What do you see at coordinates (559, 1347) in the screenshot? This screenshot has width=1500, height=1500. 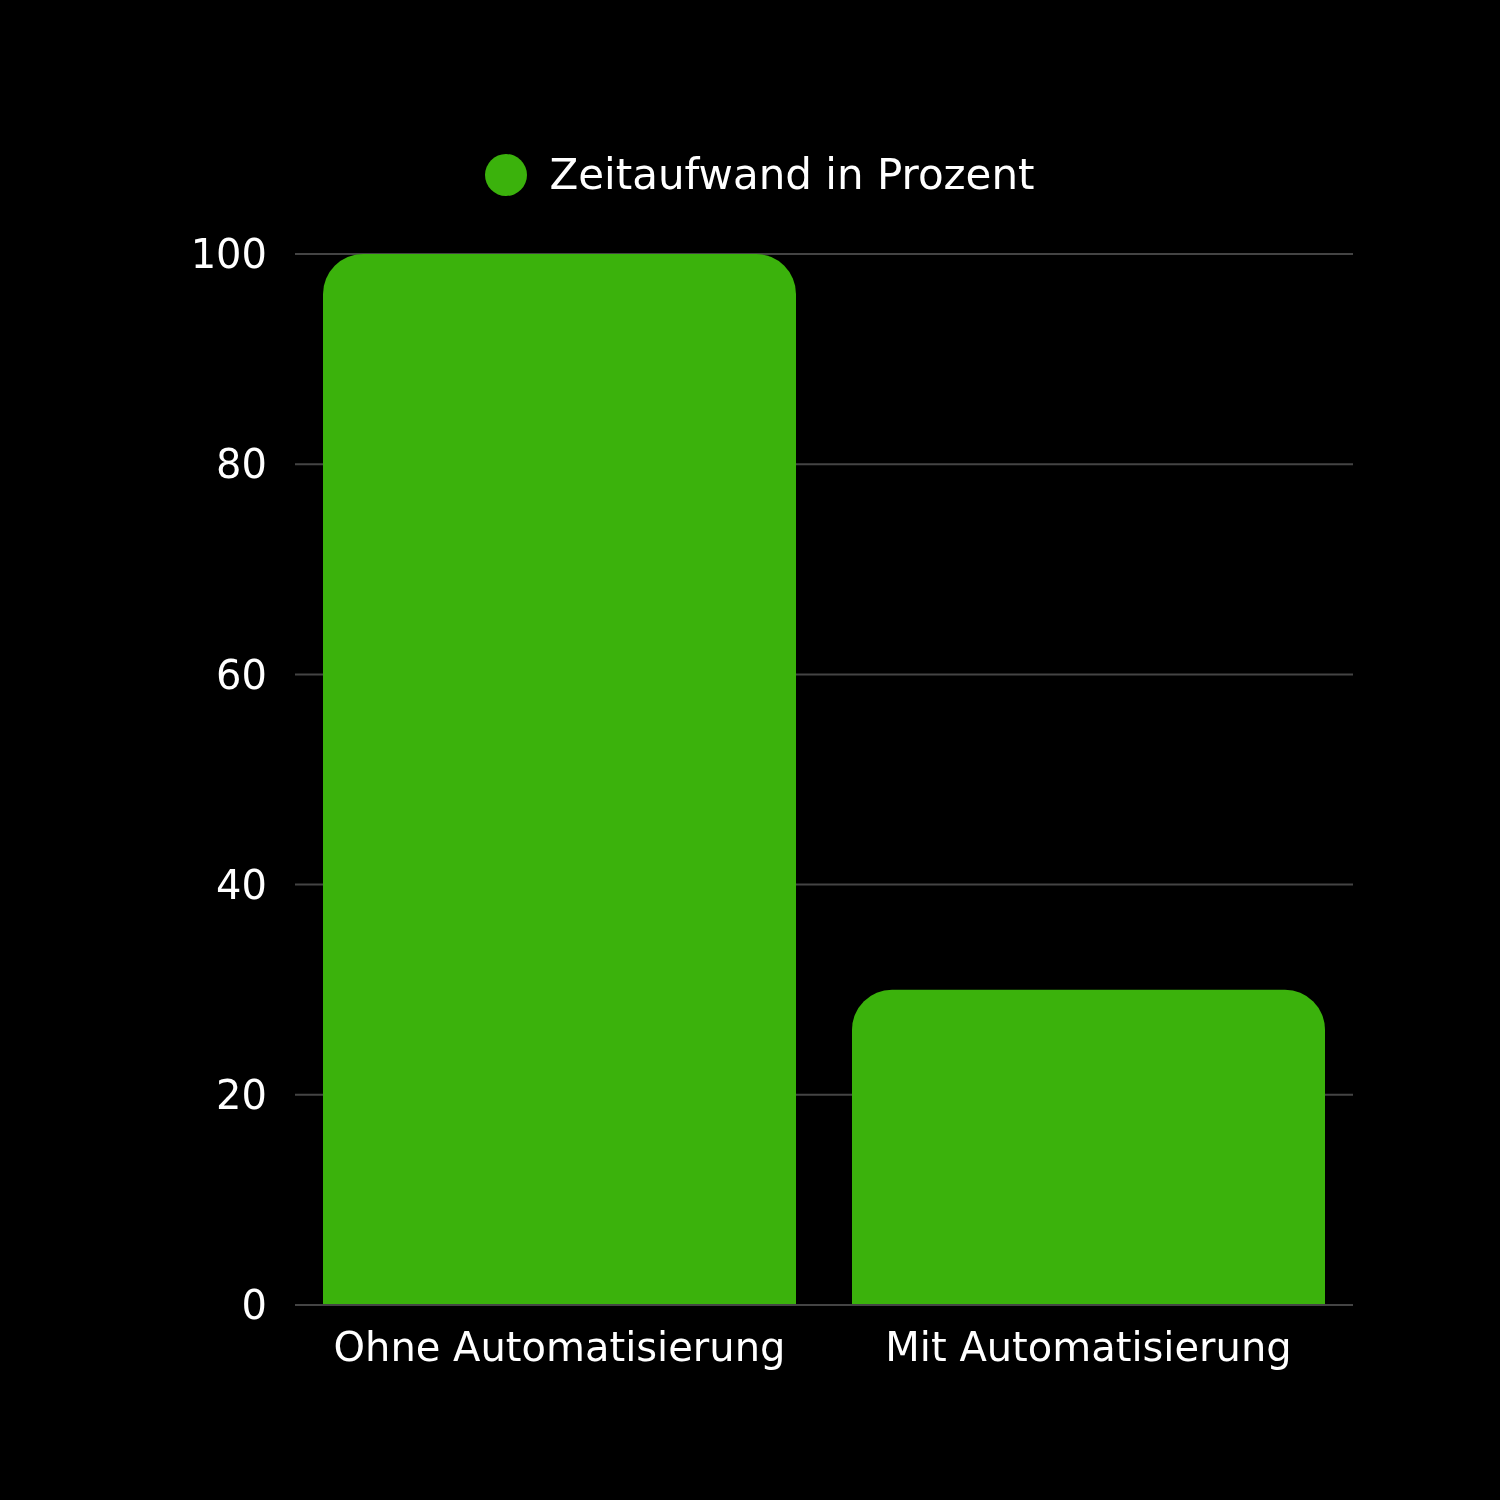 I see `x-tick-label: Ohne Automatisierung` at bounding box center [559, 1347].